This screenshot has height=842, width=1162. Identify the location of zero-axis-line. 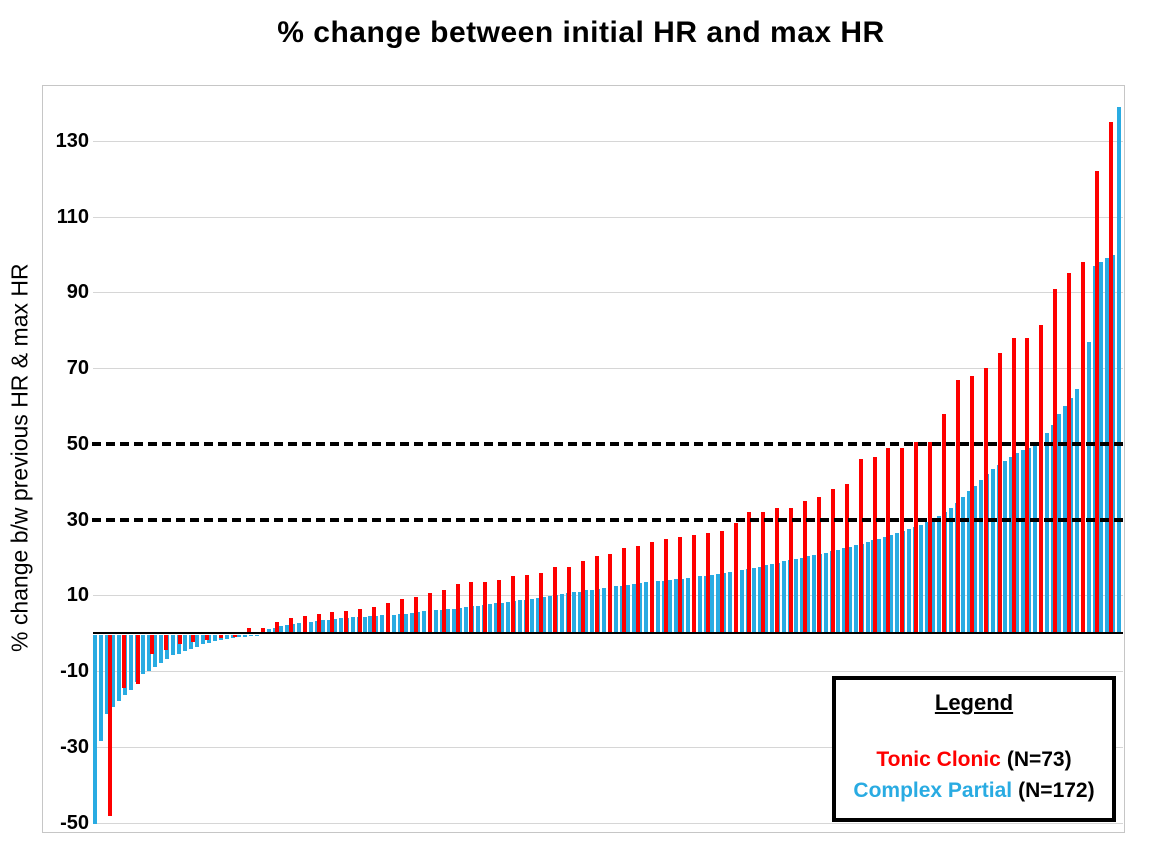
(608, 633).